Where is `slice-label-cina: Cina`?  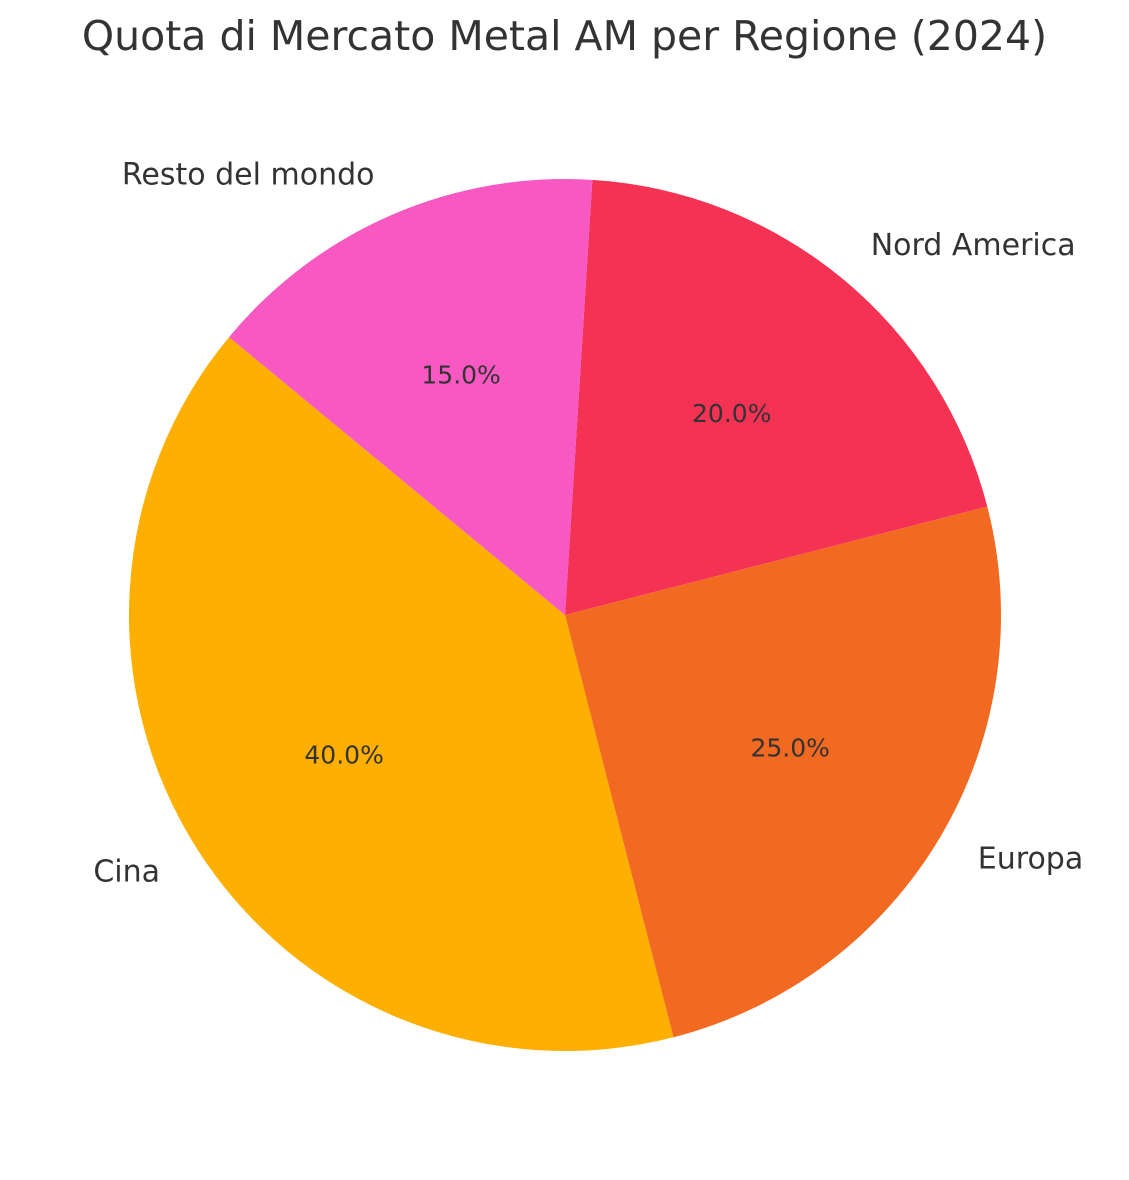
slice-label-cina: Cina is located at coordinates (126, 871).